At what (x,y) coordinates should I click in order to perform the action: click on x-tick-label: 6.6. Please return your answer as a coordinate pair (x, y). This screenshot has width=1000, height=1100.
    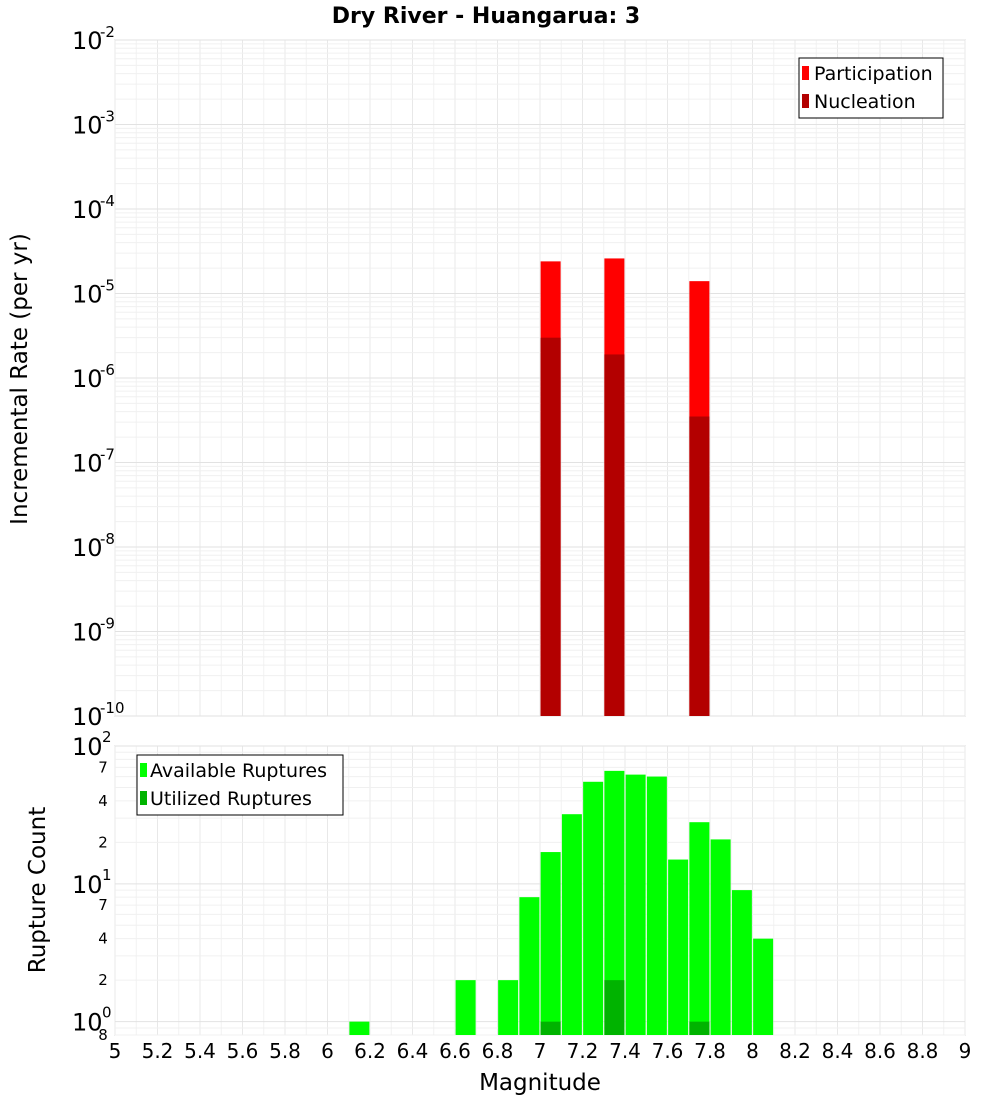
    Looking at the image, I should click on (455, 1051).